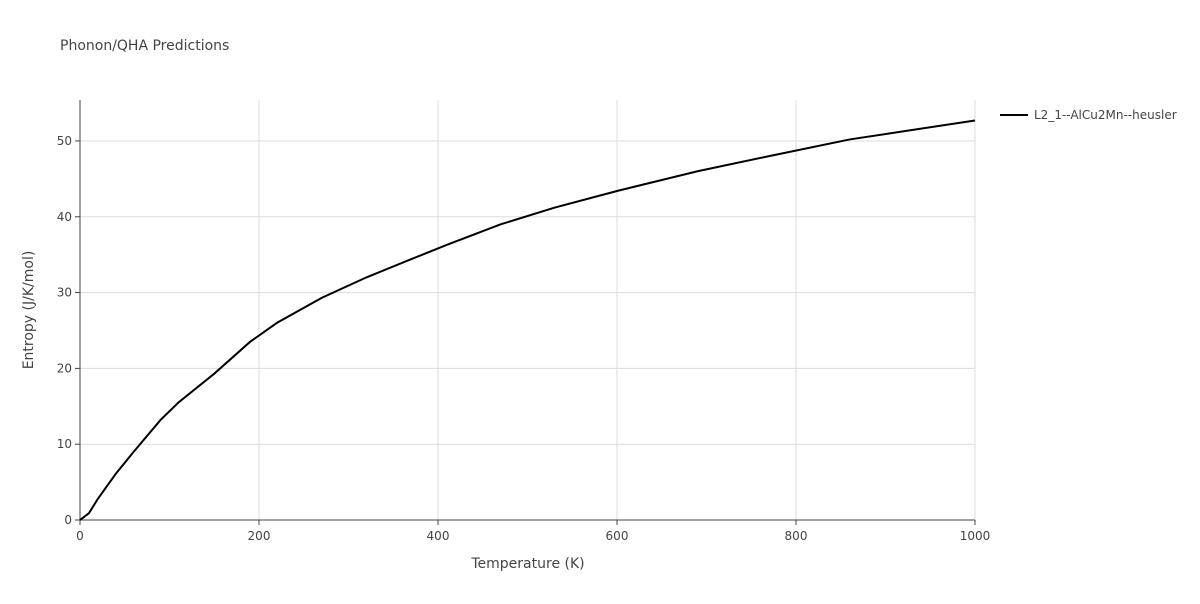  What do you see at coordinates (975, 536) in the screenshot?
I see `x-tick-label: 1000` at bounding box center [975, 536].